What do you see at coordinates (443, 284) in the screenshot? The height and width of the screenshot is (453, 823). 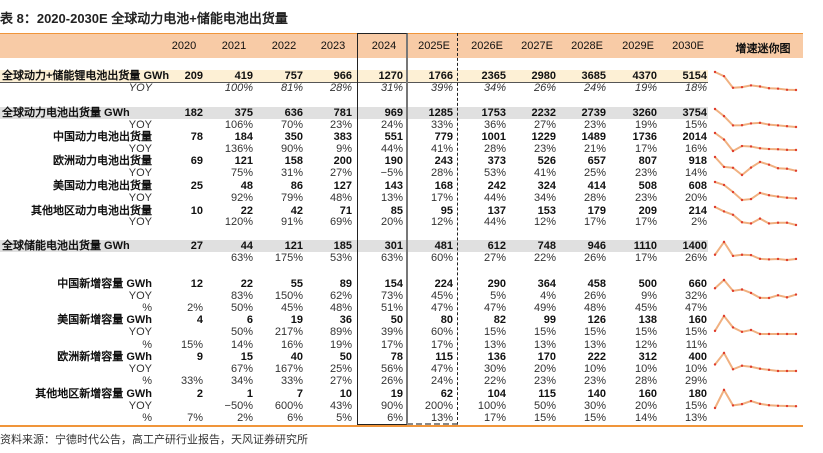 I see `table-cell: 224` at bounding box center [443, 284].